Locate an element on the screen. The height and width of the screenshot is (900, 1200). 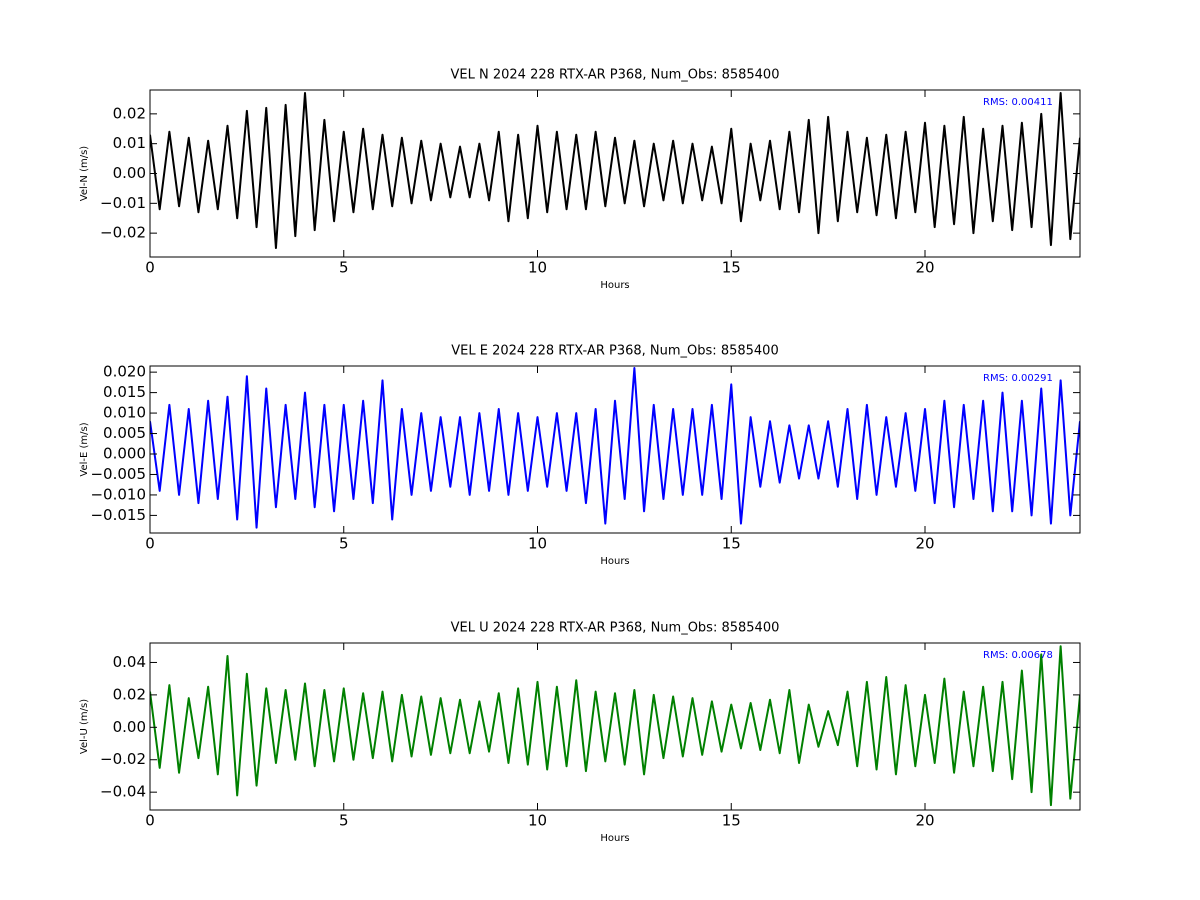
y-axis-label: Vel-E (m/s) is located at coordinates (84, 449).